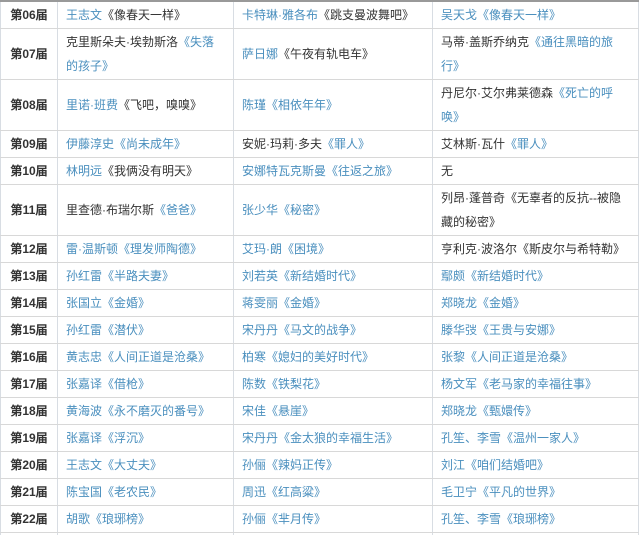  Describe the element at coordinates (156, 411) in the screenshot. I see `award-link: 《永不磨灭的番号》` at that location.